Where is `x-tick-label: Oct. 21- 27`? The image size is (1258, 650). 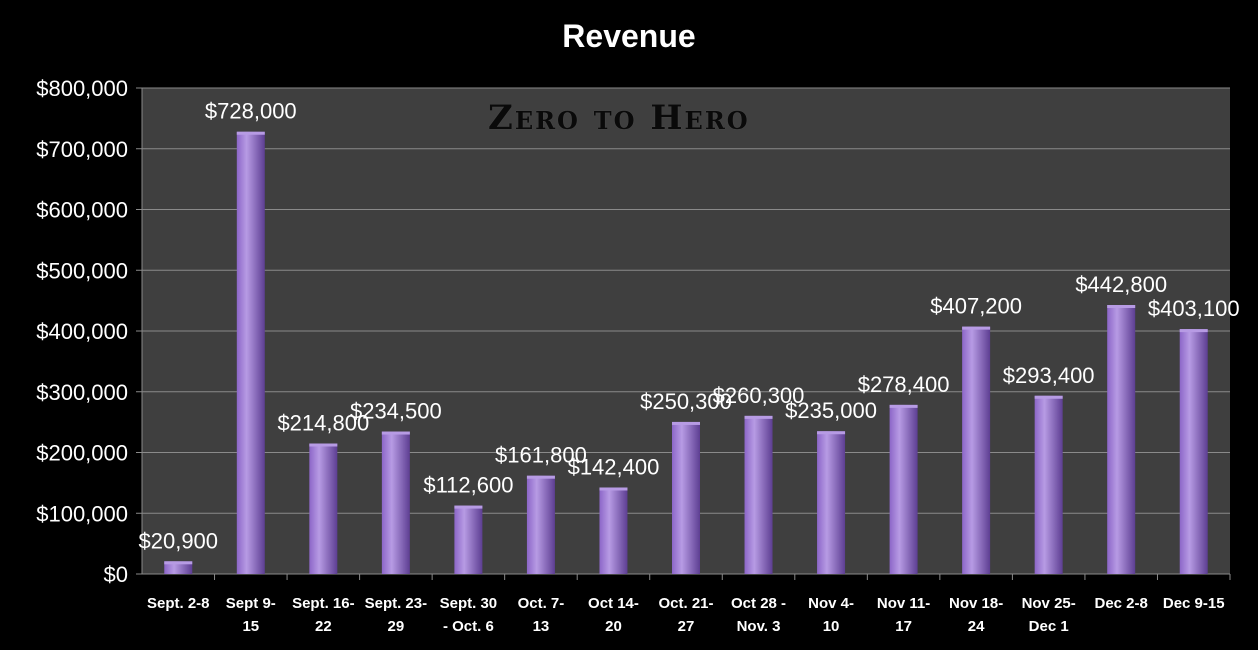
x-tick-label: Oct. 21- 27 is located at coordinates (685, 615).